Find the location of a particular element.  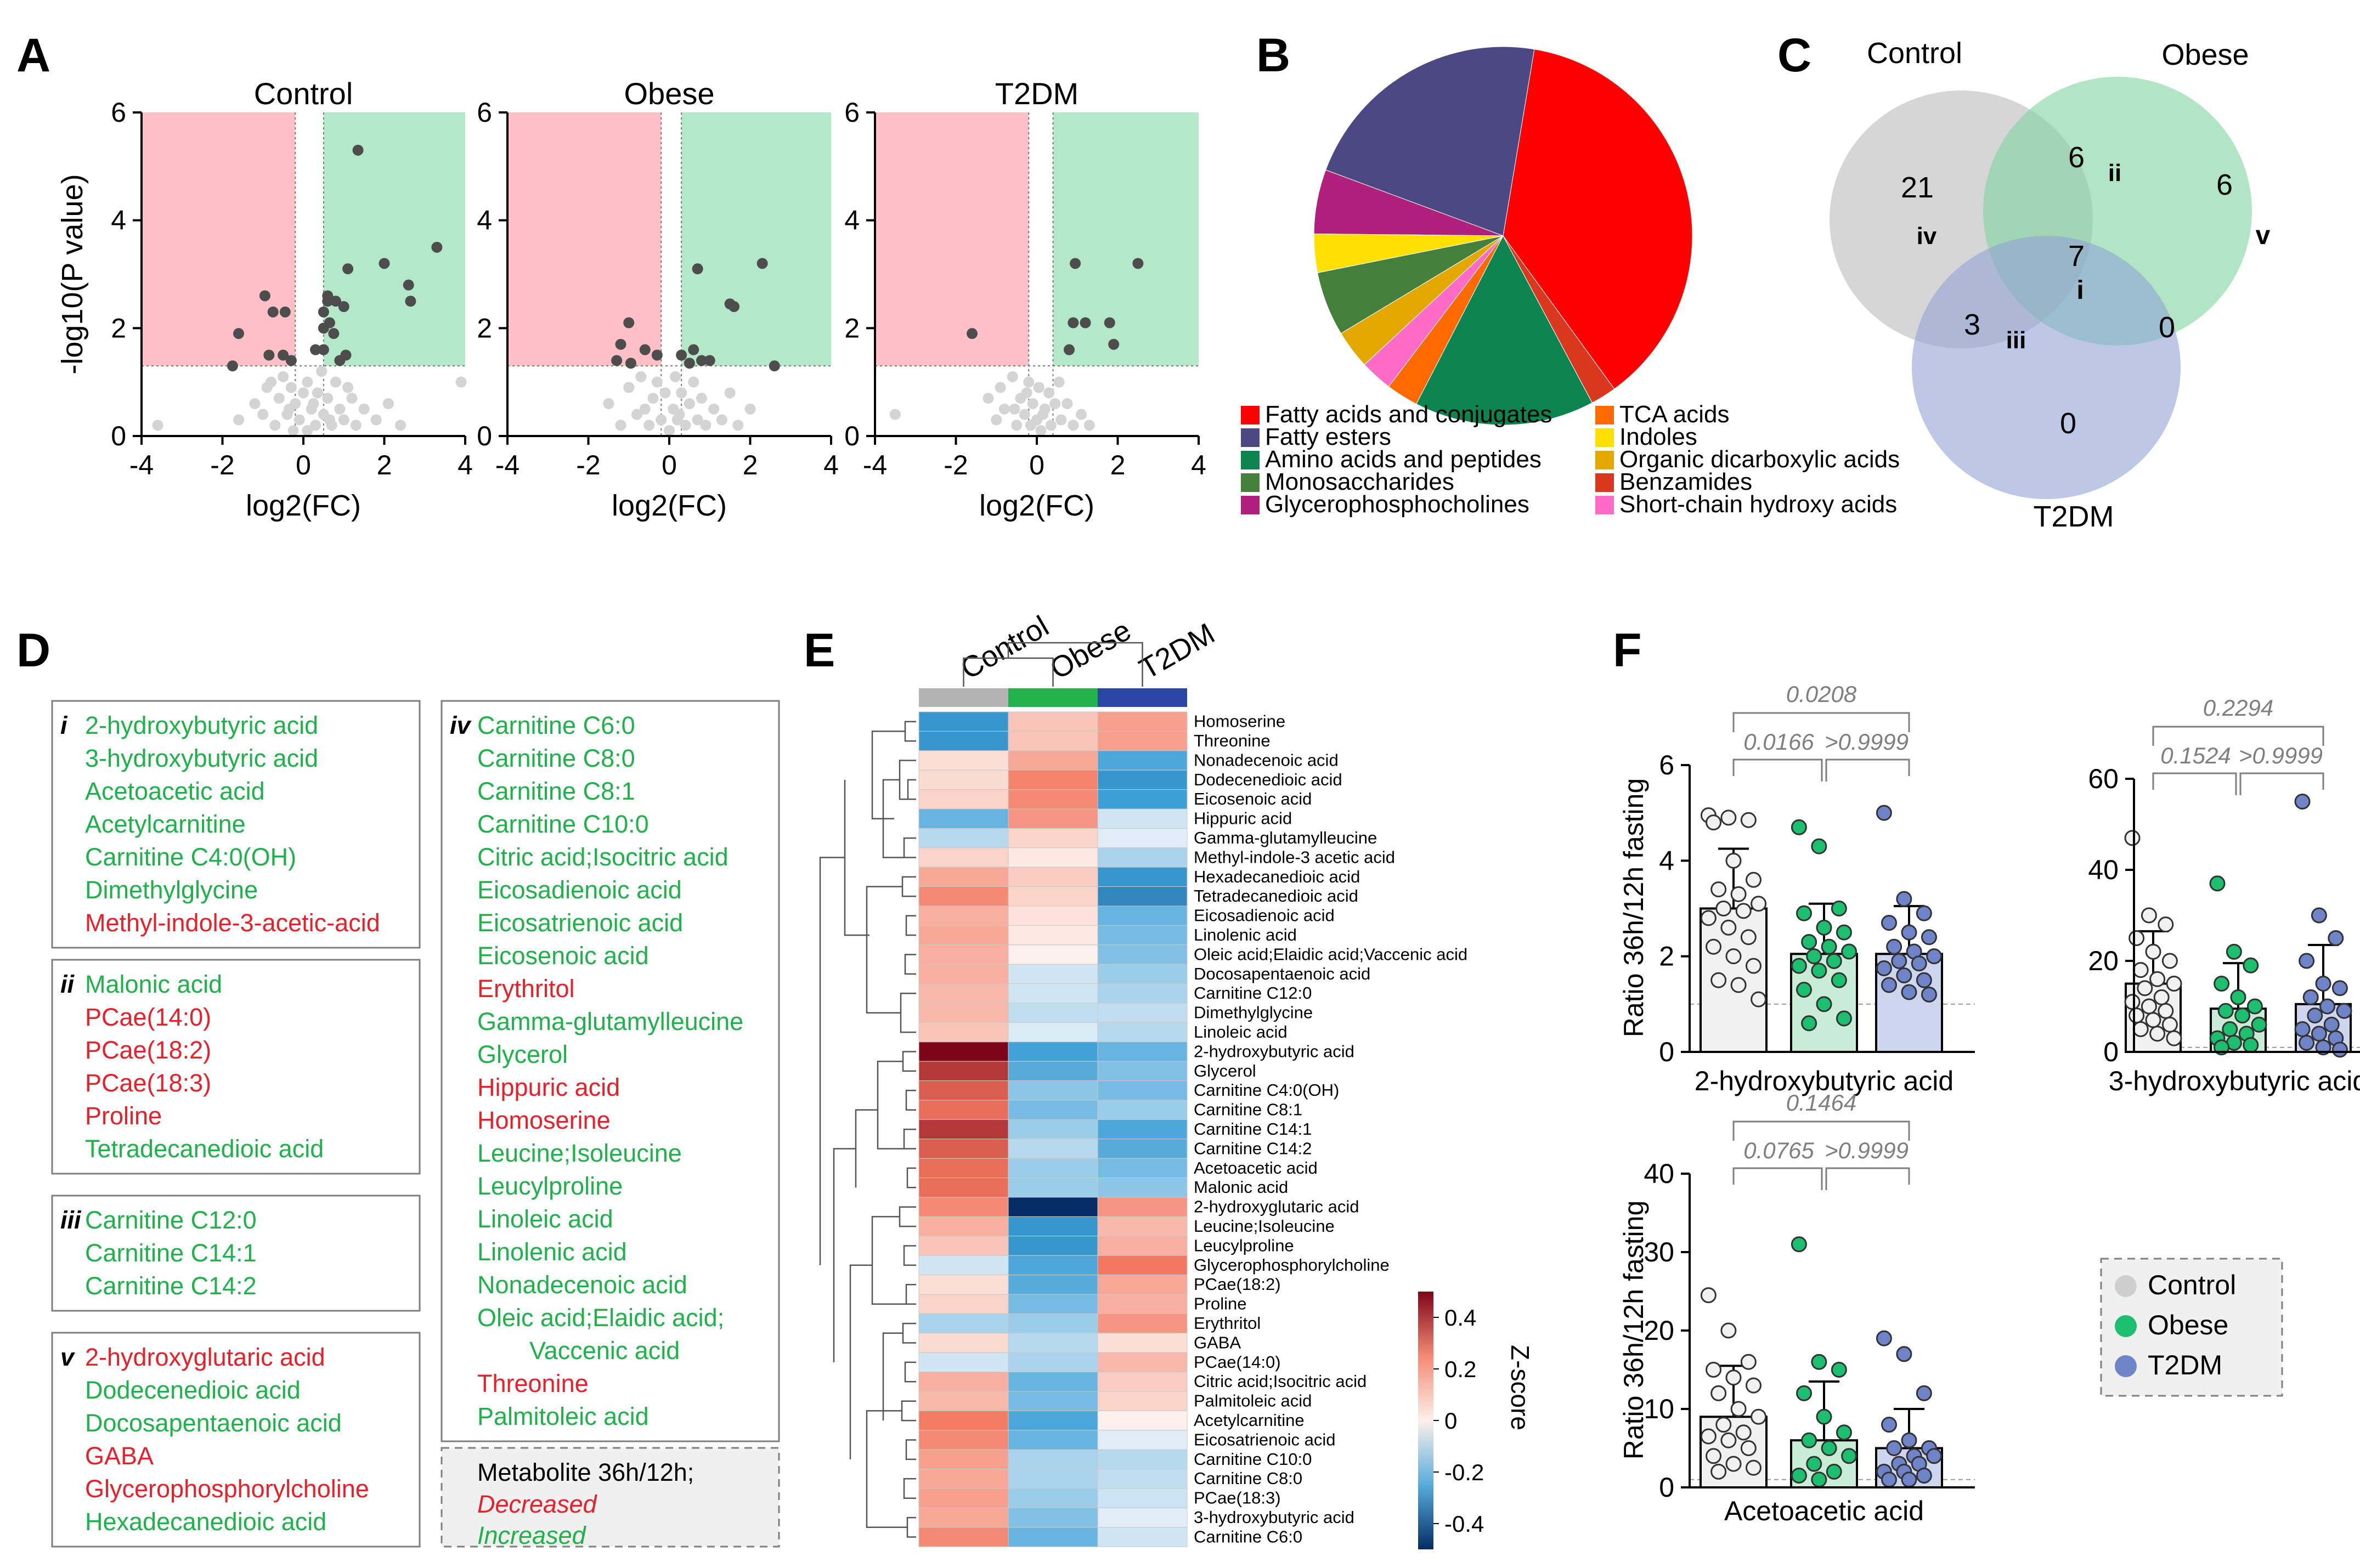

volcano-title: Obese is located at coordinates (669, 93).